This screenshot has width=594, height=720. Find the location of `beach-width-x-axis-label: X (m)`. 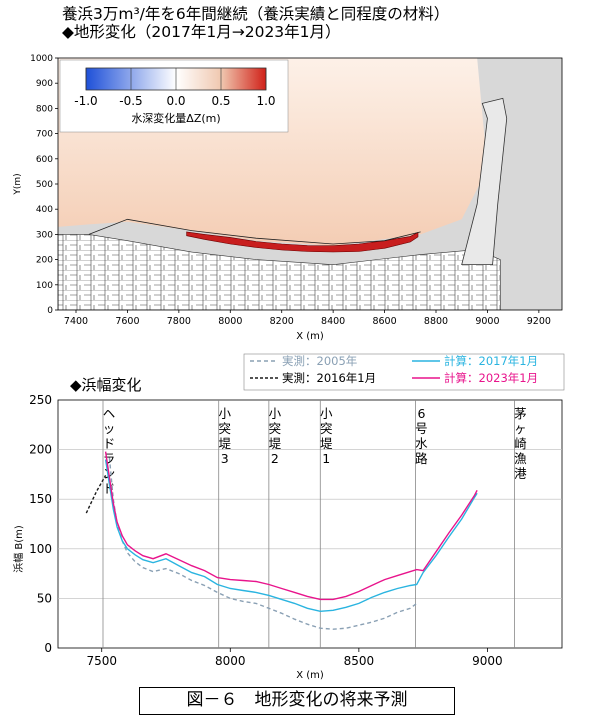

beach-width-x-axis-label: X (m) is located at coordinates (310, 675).